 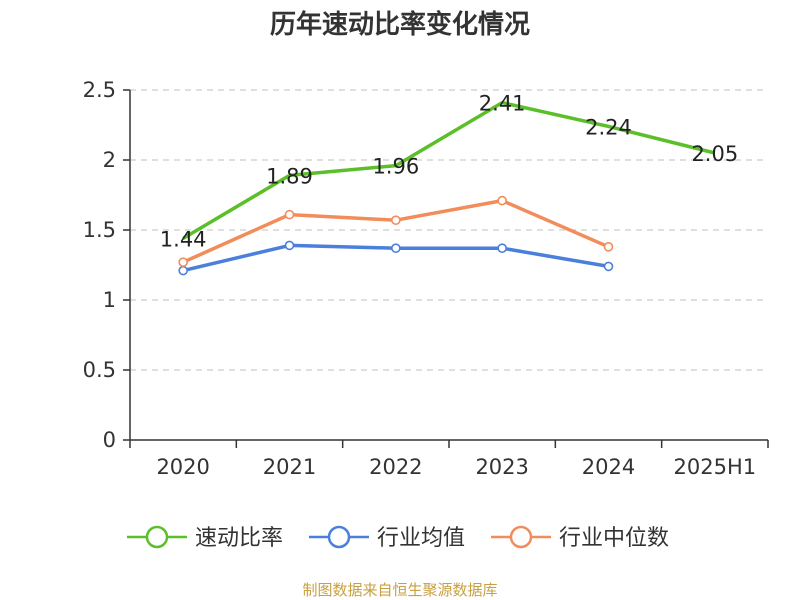 What do you see at coordinates (107, 265) in the screenshot?
I see `y-axis: 0 0.5 1 1.5 2 2.5` at bounding box center [107, 265].